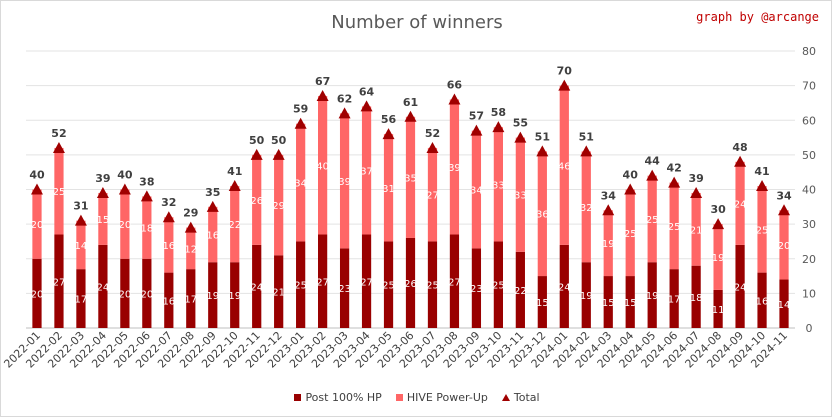 This screenshot has height=418, width=832. What do you see at coordinates (498, 185) in the screenshot?
I see `data-label-hive-power-up: 33` at bounding box center [498, 185].